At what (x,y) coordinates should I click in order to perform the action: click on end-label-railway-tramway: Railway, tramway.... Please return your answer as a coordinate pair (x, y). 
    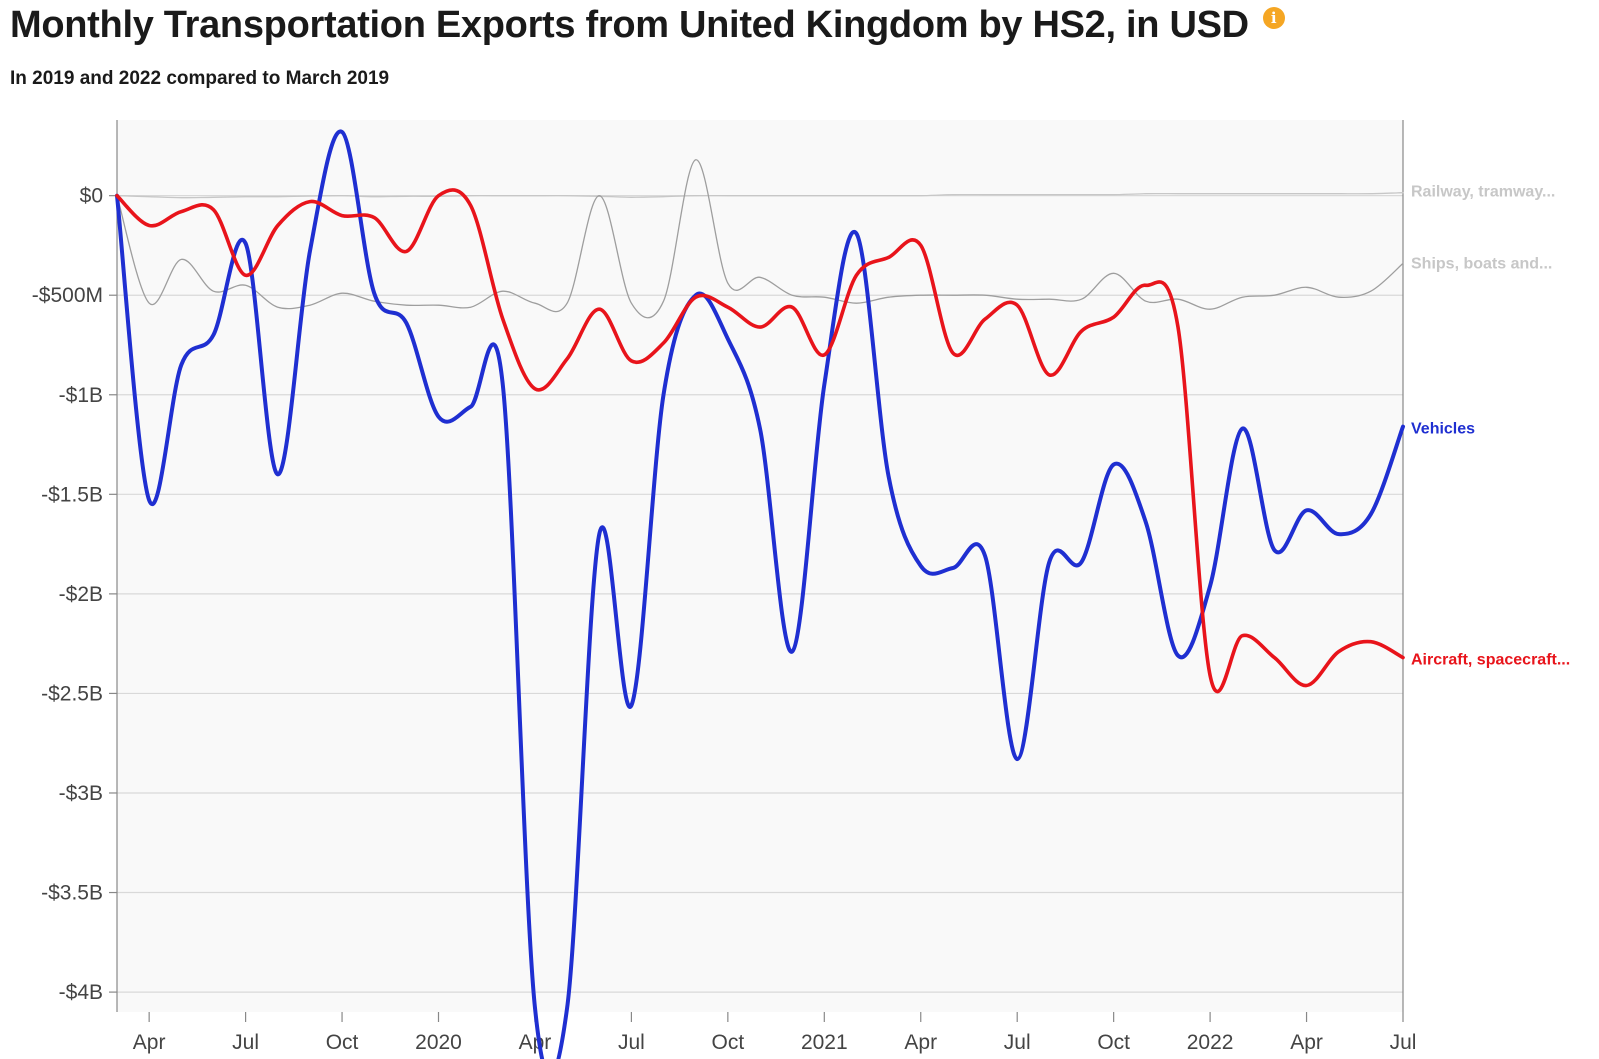
    Looking at the image, I should click on (1483, 192).